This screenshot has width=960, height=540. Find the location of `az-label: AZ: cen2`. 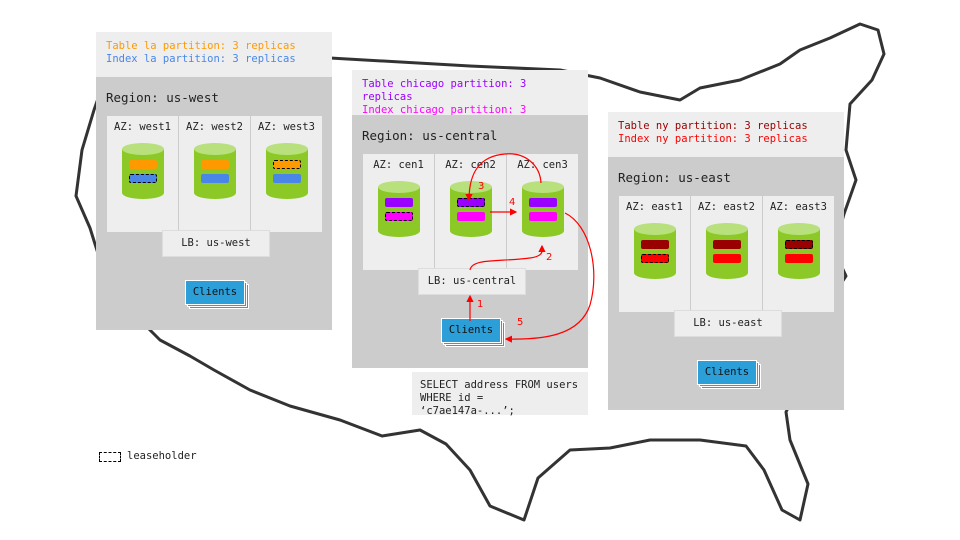

az-label: AZ: cen2 is located at coordinates (470, 165).